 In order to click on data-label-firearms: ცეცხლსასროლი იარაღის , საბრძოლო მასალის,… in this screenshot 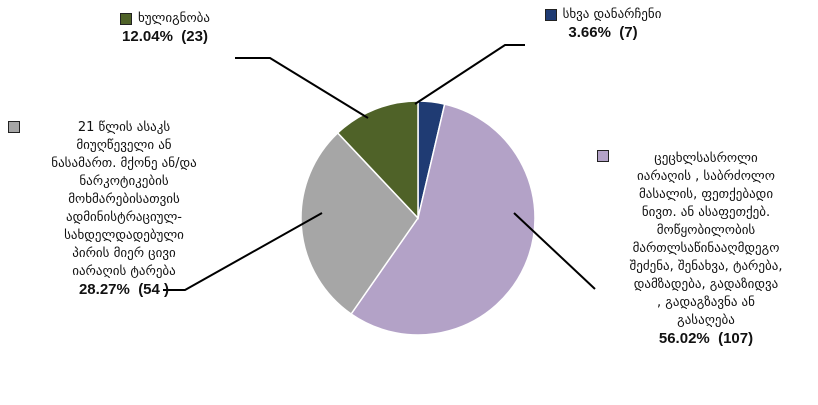, I will do `click(706, 249)`.